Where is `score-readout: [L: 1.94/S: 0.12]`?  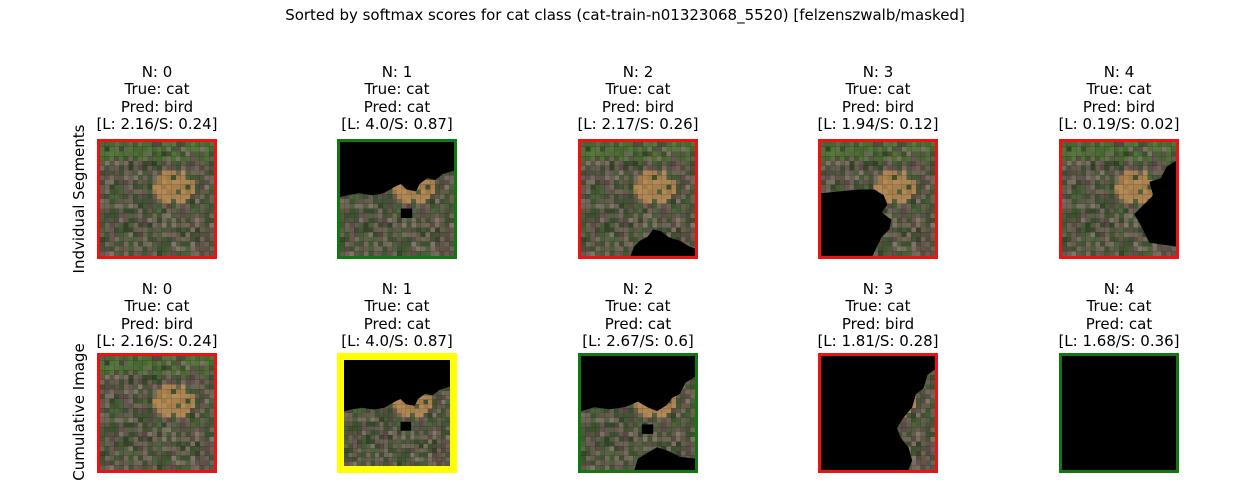
score-readout: [L: 1.94/S: 0.12] is located at coordinates (878, 124).